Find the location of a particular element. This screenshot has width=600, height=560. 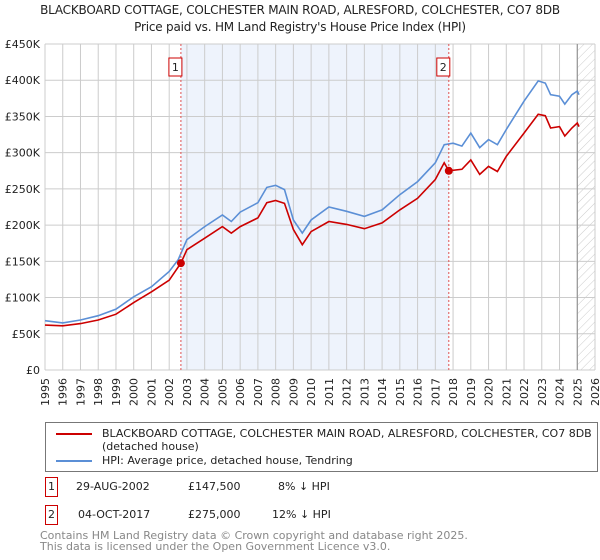

y-tick-label: £150K is located at coordinates (23, 261).